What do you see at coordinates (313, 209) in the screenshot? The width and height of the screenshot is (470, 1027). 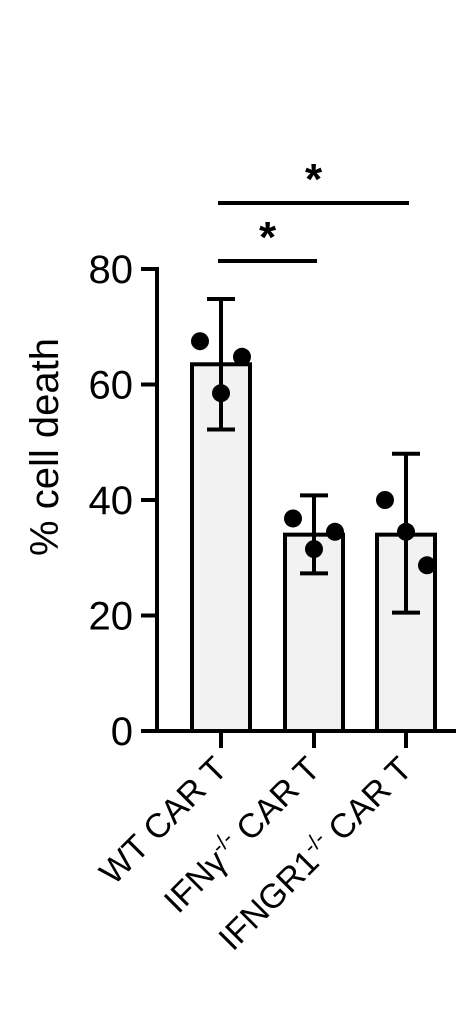 I see `significance-group: **` at bounding box center [313, 209].